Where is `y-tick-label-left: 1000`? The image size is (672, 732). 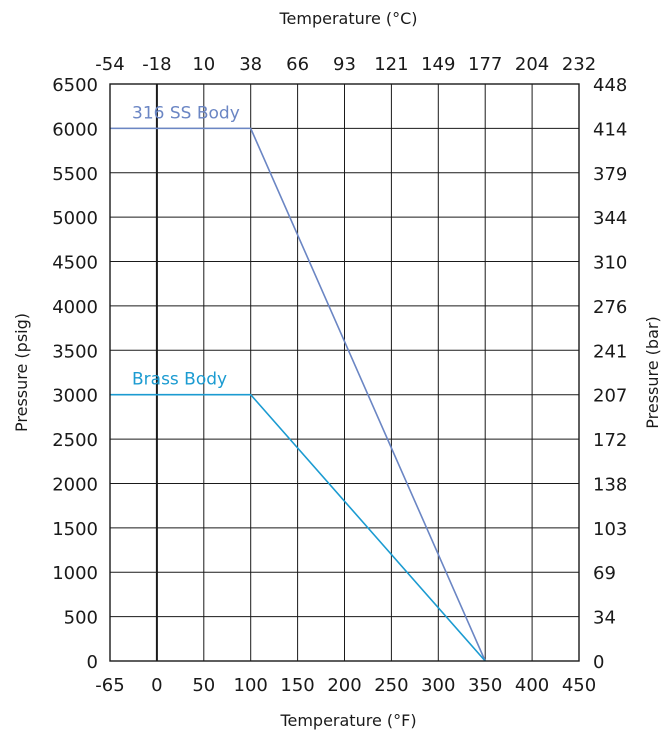 y-tick-label-left: 1000 is located at coordinates (75, 573).